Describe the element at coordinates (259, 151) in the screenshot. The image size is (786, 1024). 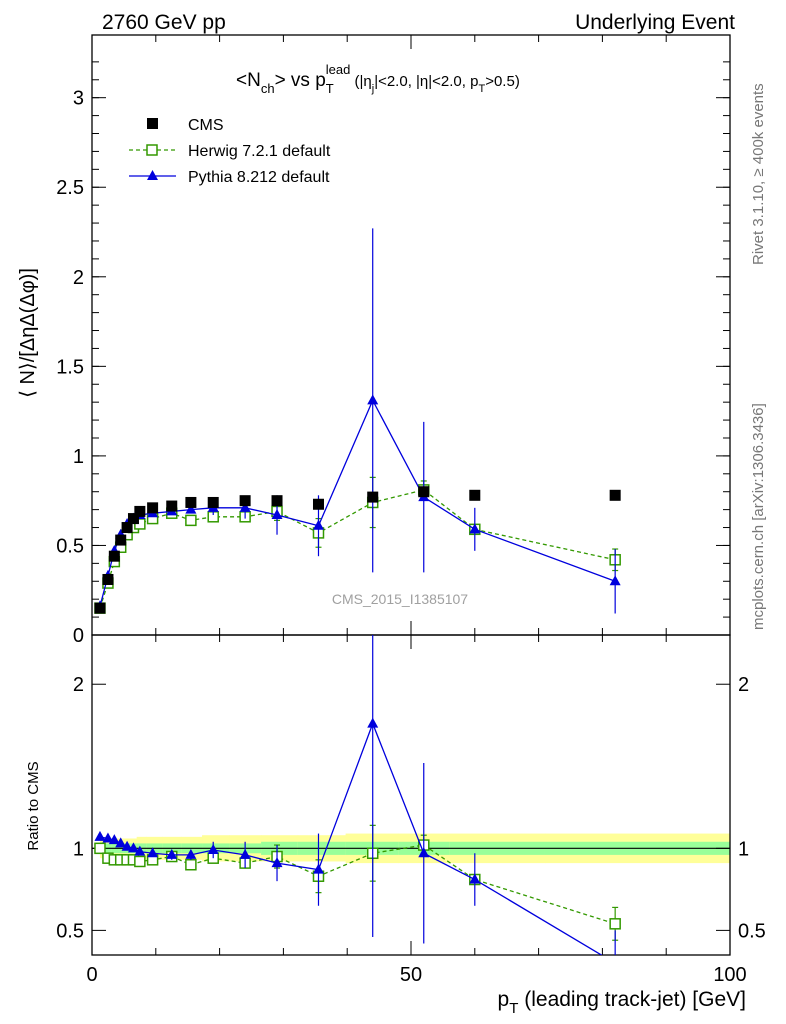
I see `legend-herwig-label: Herwig 7.2.1 default` at that location.